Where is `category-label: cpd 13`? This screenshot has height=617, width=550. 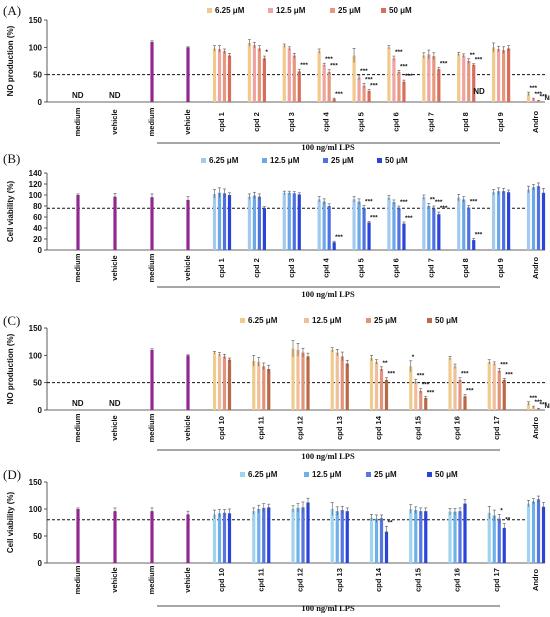 category-label: cpd 13 is located at coordinates (339, 580).